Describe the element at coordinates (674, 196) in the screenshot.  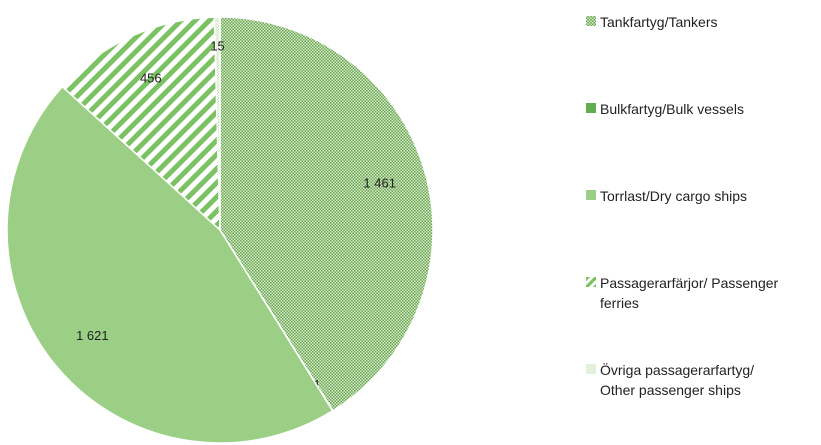
I see `legend-label: Torrlast/Dry cargo ships` at that location.